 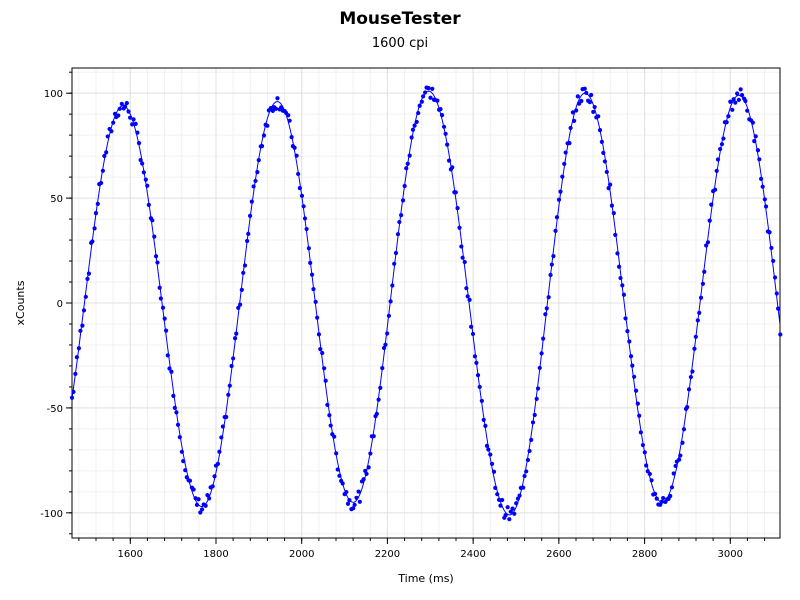 I want to click on y-tick-label: 50, so click(x=56, y=199).